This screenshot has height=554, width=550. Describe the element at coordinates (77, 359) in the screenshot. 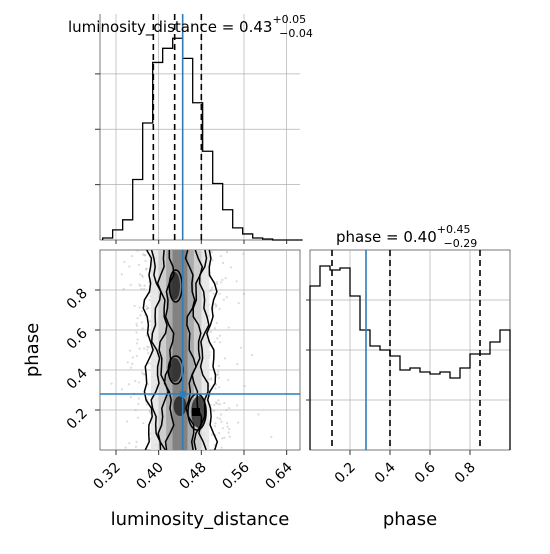

I see `phase-y-tick-labels: 0.2 0.4 0.6 0.8` at that location.